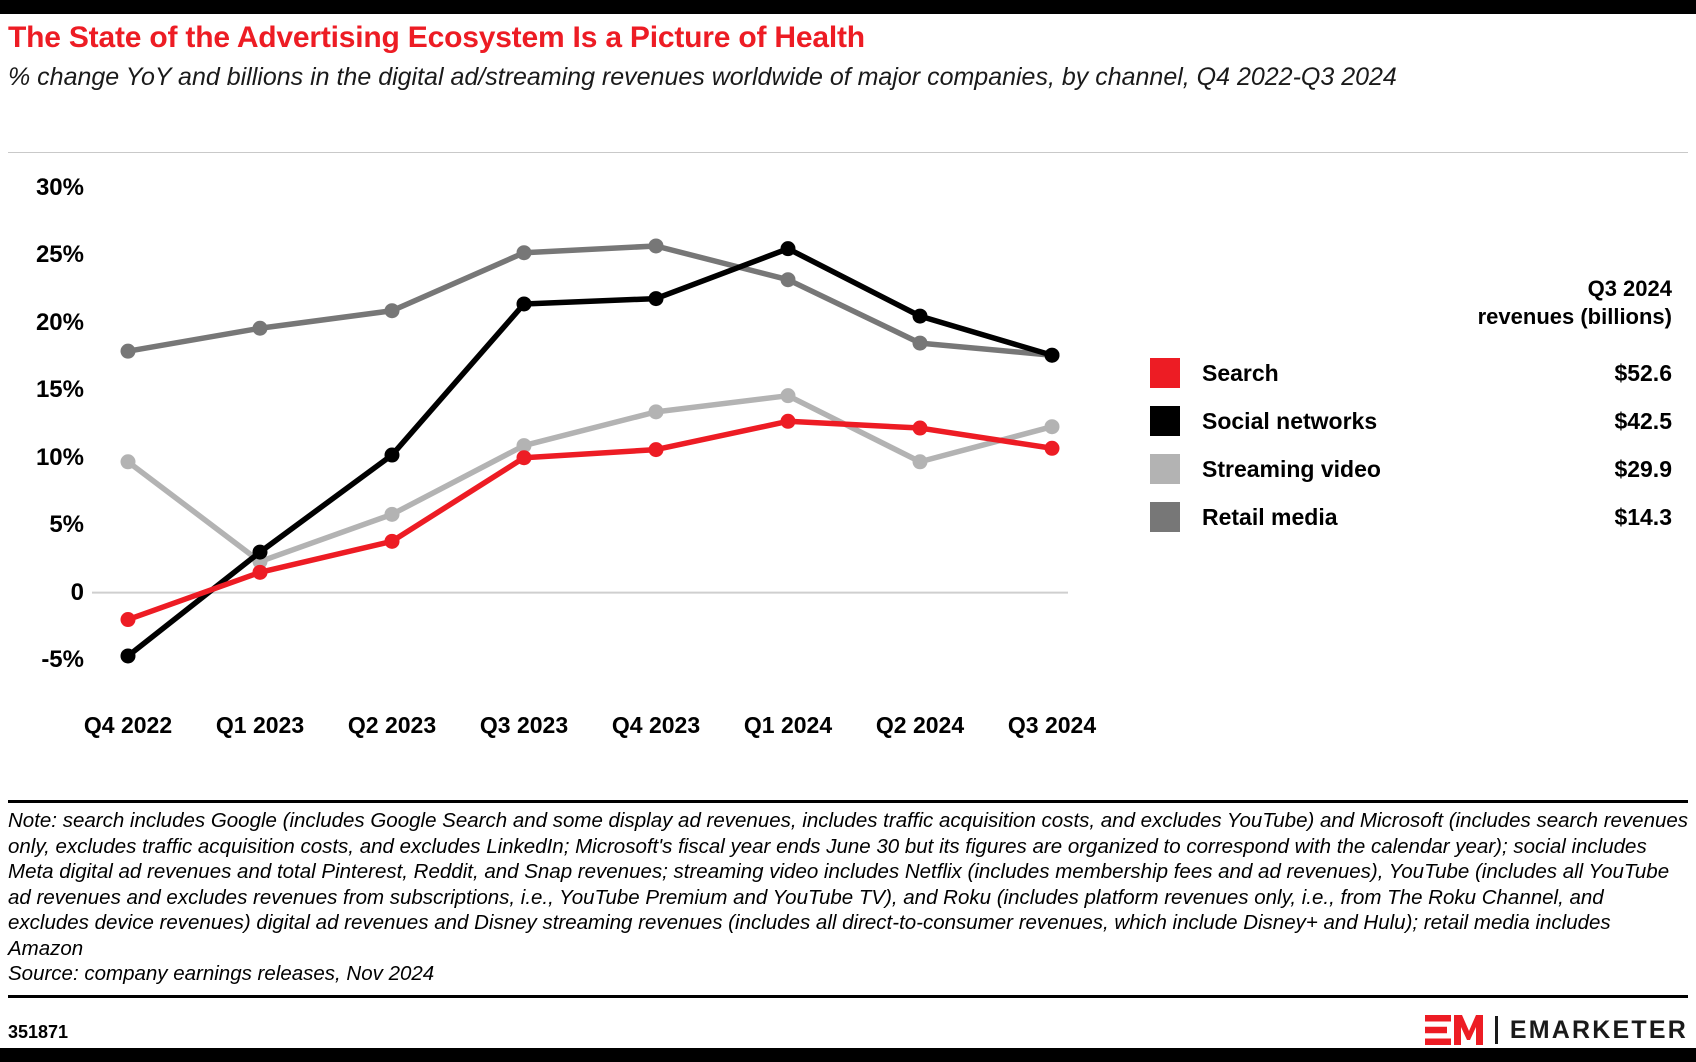 The image size is (1696, 1062). What do you see at coordinates (59, 255) in the screenshot?
I see `y-axis-tick-label: 25%` at bounding box center [59, 255].